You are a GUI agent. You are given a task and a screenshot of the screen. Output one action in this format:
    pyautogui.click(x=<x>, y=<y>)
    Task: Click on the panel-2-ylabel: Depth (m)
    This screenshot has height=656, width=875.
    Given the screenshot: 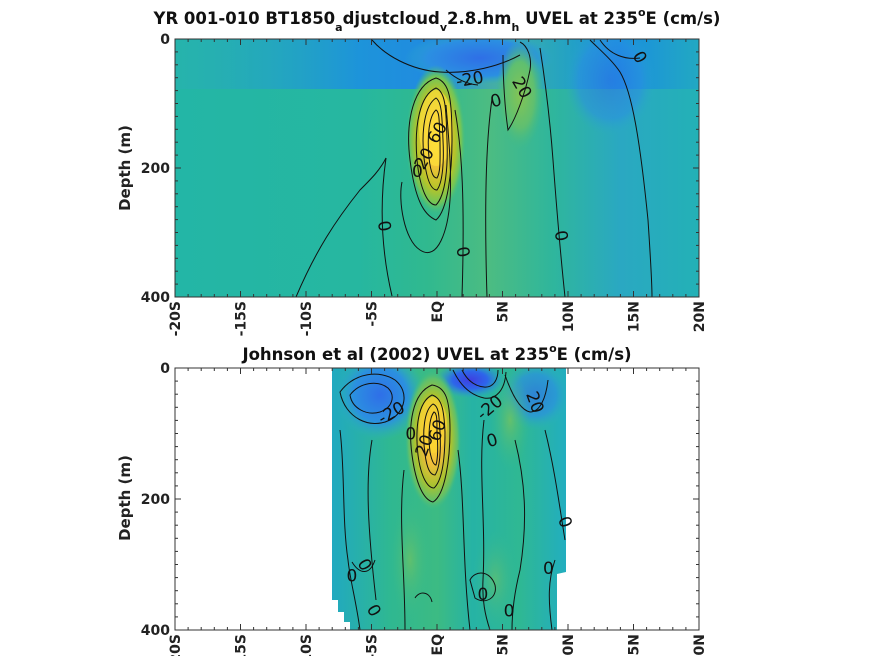 What is the action you would take?
    pyautogui.click(x=125, y=498)
    